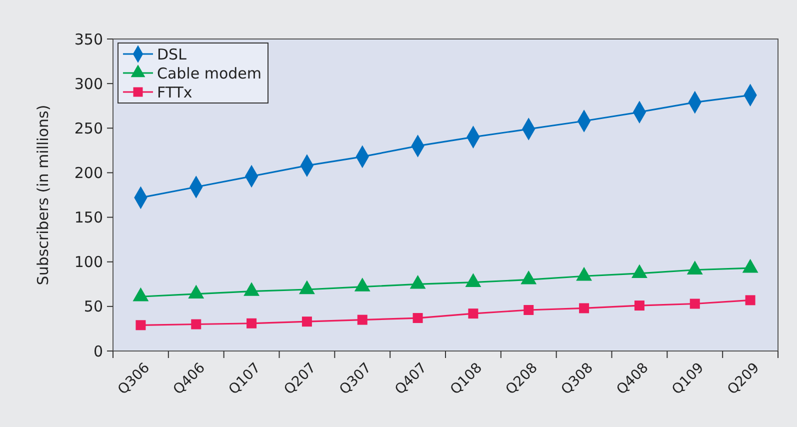 The image size is (797, 427). What do you see at coordinates (98, 351) in the screenshot?
I see `y-tick-label: 0` at bounding box center [98, 351].